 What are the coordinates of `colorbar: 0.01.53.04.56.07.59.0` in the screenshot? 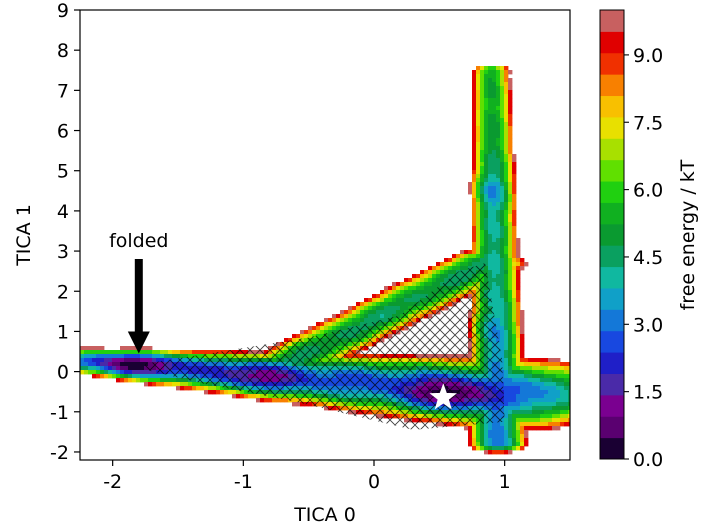 It's located at (631, 240).